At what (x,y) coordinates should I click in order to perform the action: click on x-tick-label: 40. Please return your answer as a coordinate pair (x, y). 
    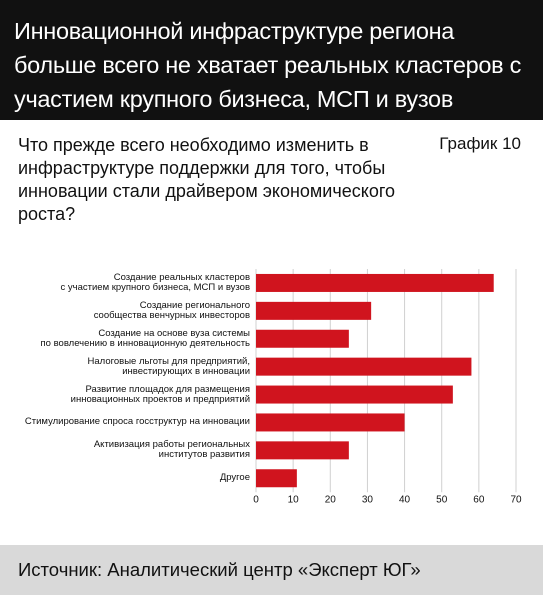
    Looking at the image, I should click on (405, 500).